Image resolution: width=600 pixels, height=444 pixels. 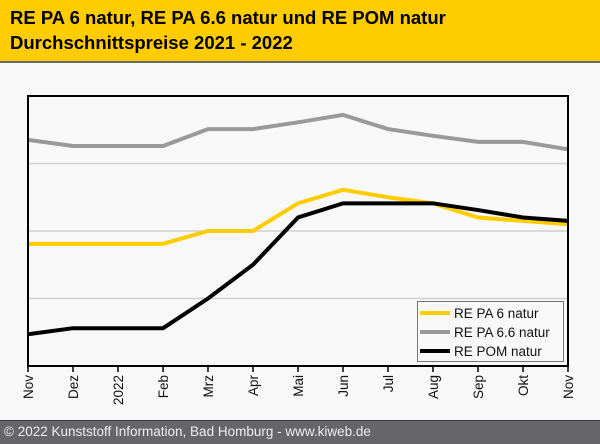 What do you see at coordinates (208, 386) in the screenshot?
I see `x-tick-label: Mrz` at bounding box center [208, 386].